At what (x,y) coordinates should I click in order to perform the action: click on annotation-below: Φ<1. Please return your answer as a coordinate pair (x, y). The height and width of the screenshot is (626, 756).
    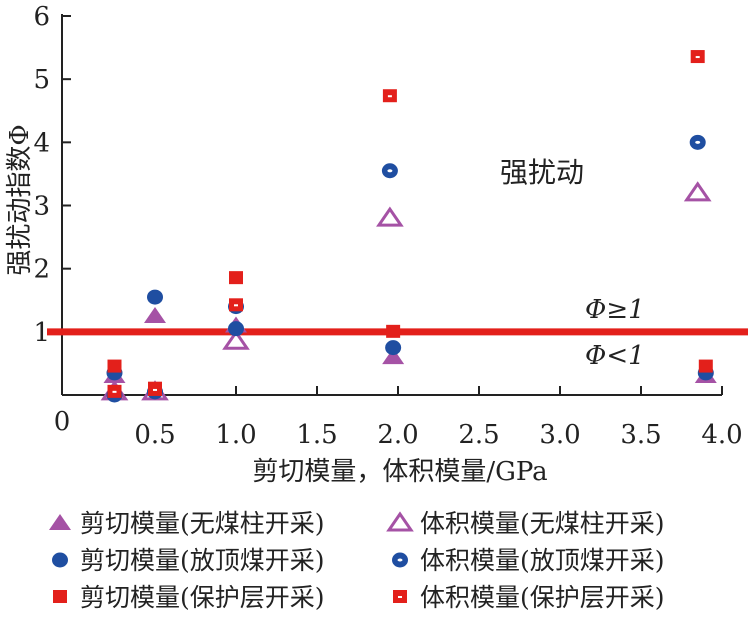
    Looking at the image, I should click on (615, 356).